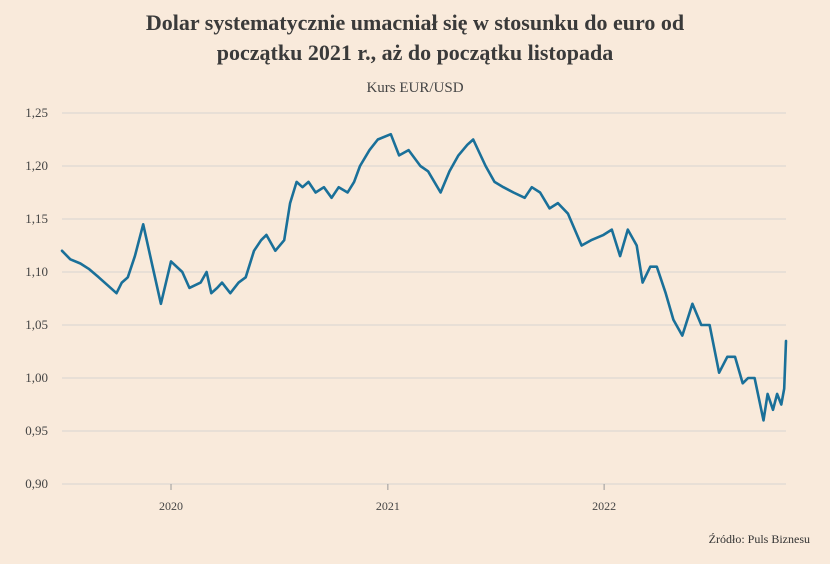  I want to click on y-tick-label: 0,95, so click(36, 430).